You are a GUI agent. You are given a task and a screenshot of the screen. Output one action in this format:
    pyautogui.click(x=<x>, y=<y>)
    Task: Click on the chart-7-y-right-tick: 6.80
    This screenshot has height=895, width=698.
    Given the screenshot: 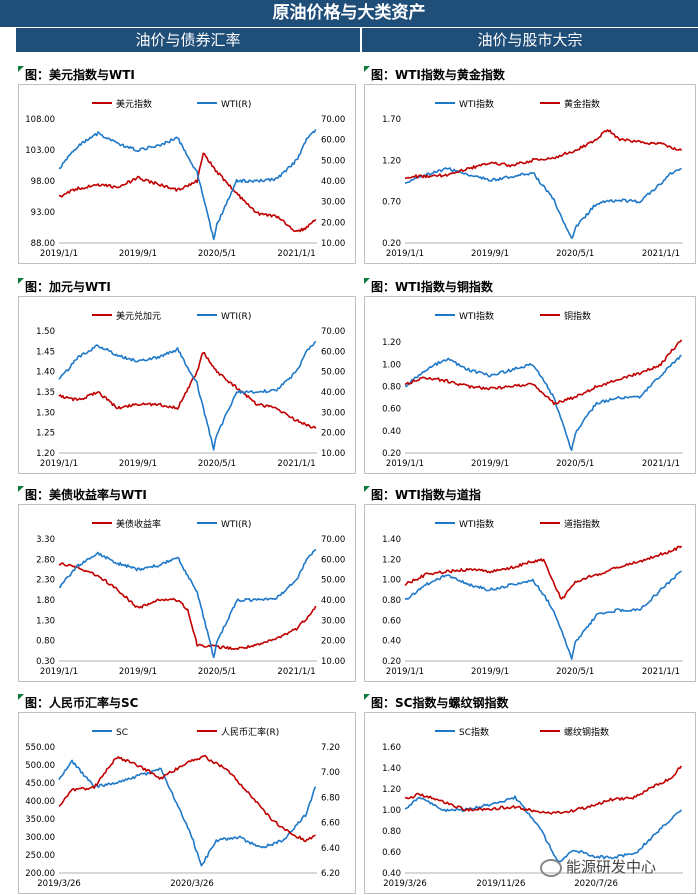 What is the action you would take?
    pyautogui.click(x=330, y=798)
    